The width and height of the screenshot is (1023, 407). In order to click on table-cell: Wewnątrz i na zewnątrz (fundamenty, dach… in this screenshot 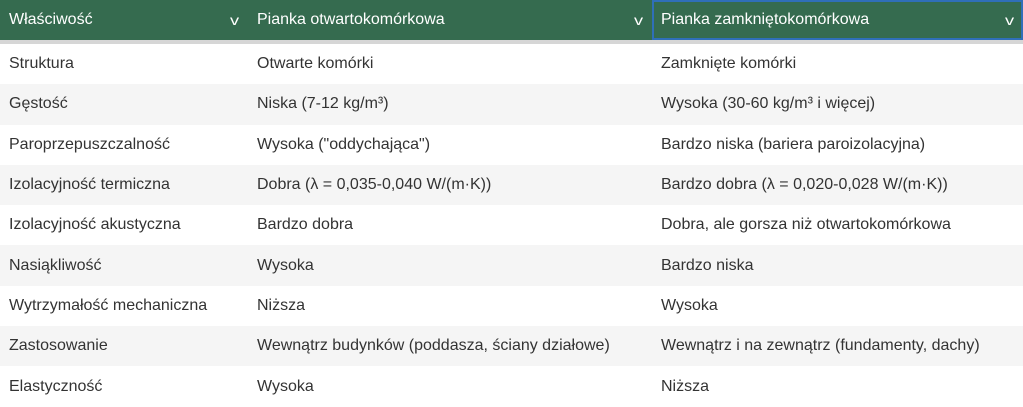, I will do `click(820, 346)`.